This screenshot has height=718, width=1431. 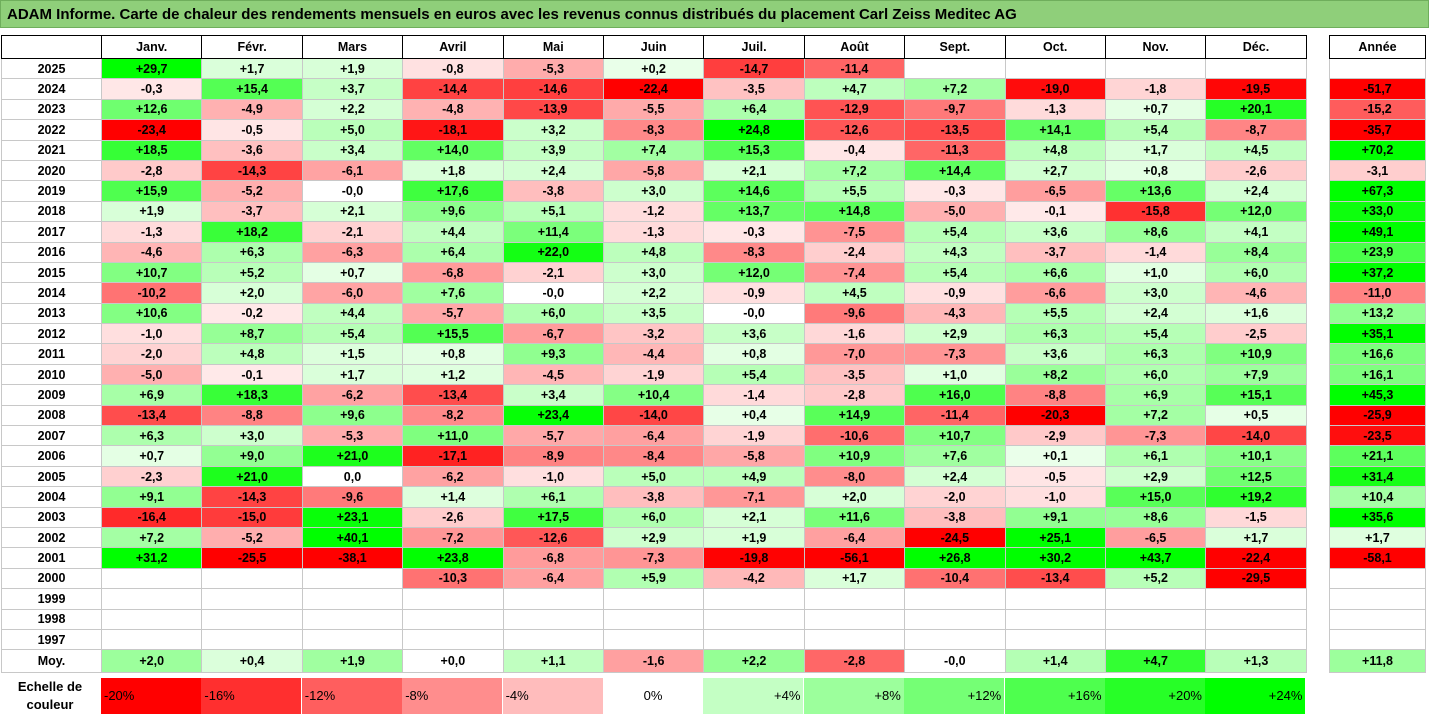 I want to click on annual-cell: -15,2, so click(x=1377, y=109).